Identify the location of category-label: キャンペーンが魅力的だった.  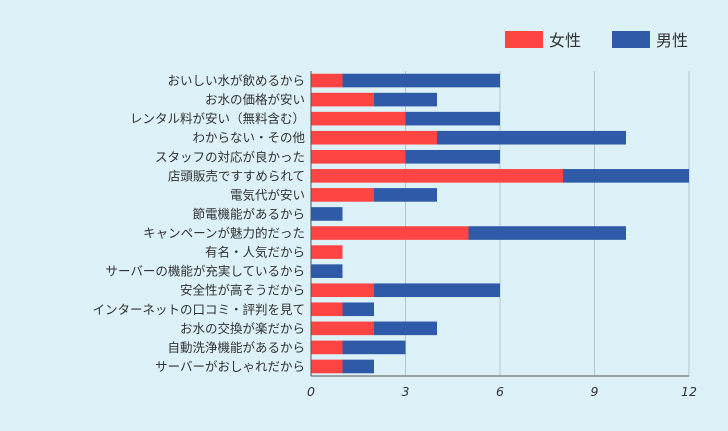
(224, 233).